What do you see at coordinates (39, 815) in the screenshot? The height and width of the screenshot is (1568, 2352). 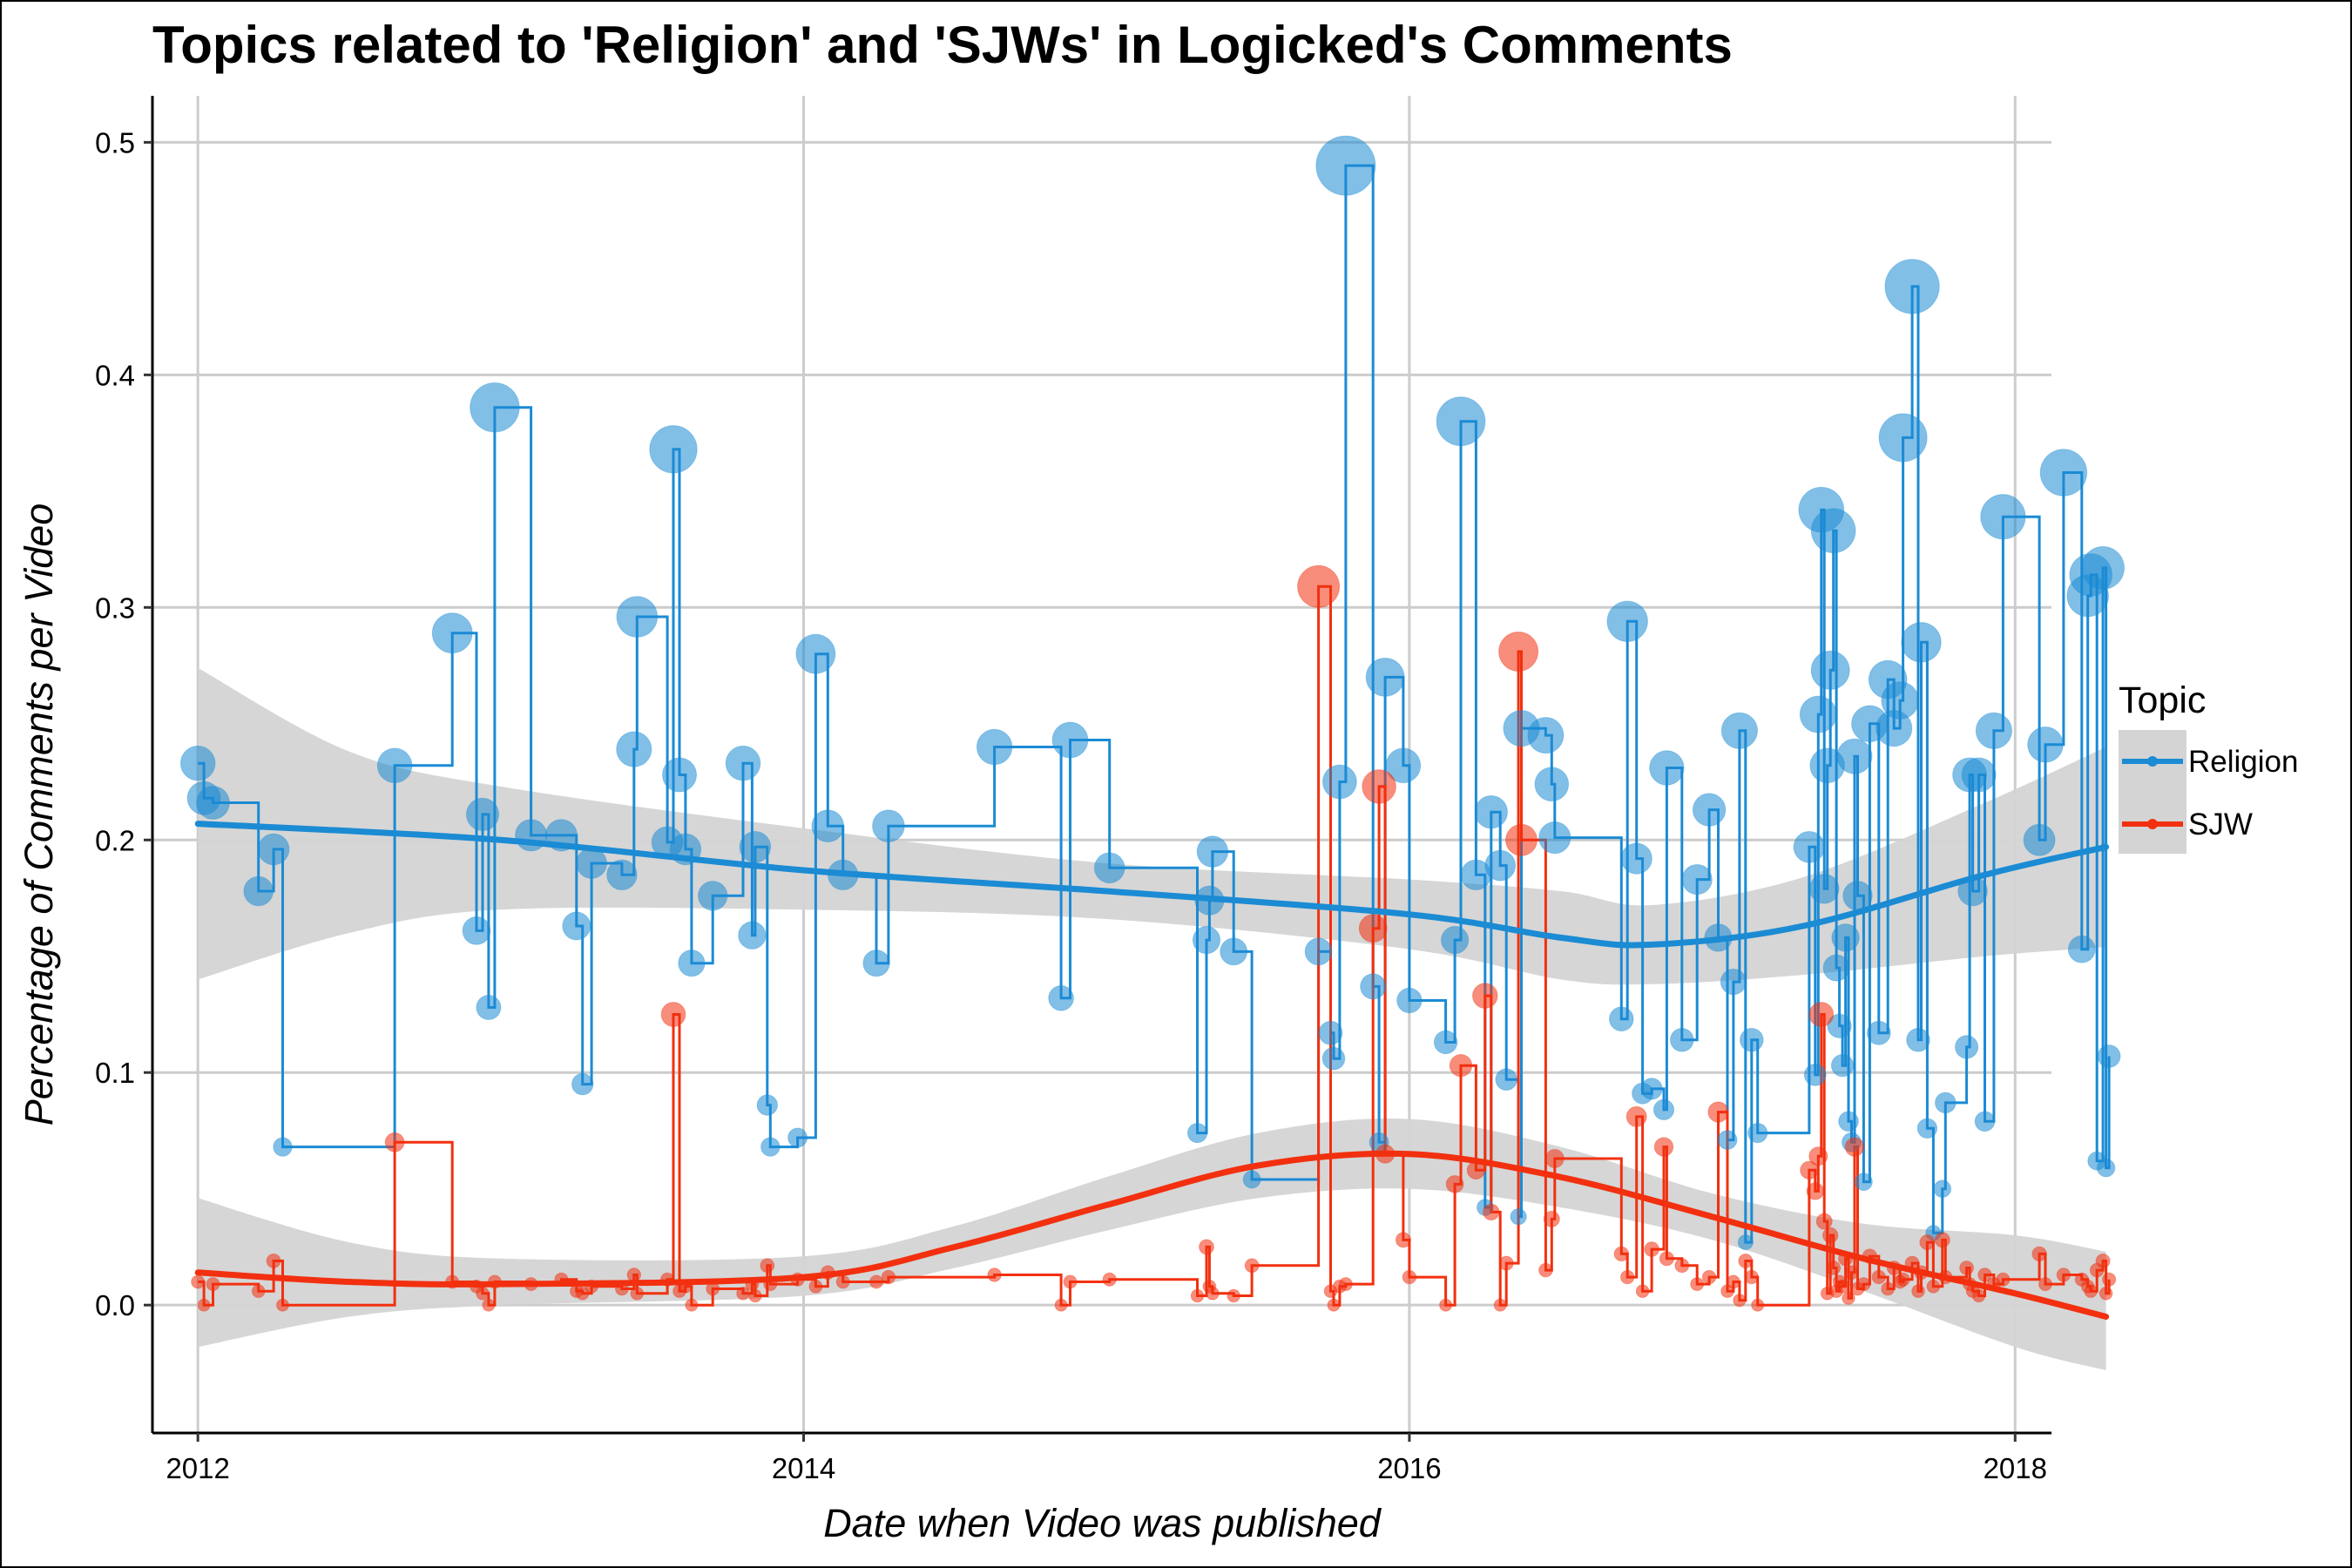 I see `y-axis-title: Percentage of Comments per Video` at bounding box center [39, 815].